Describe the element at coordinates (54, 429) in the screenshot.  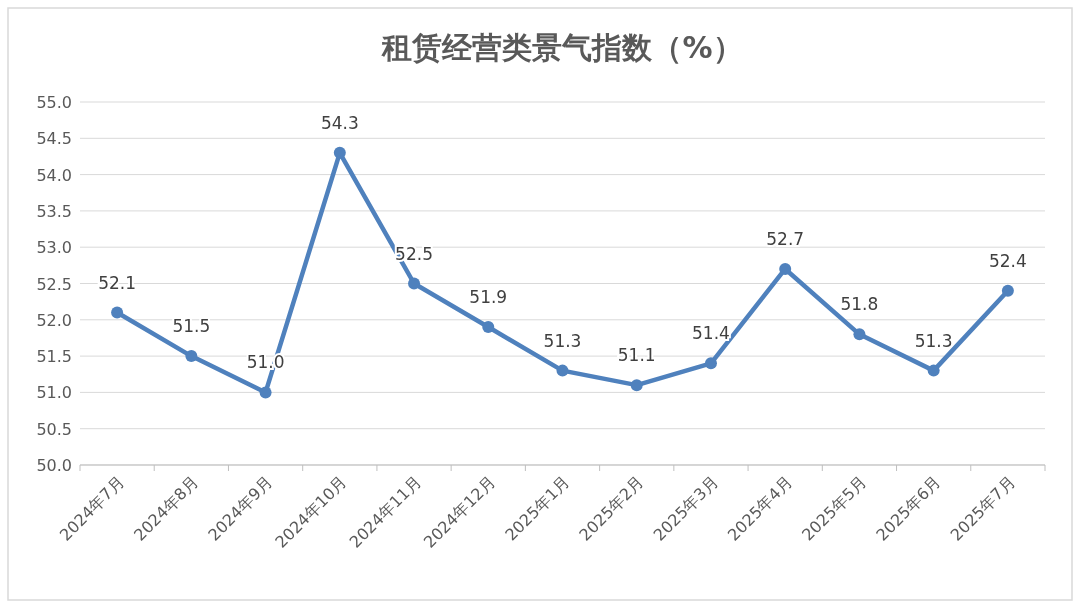
I see `y-tick-label: 50.5` at that location.